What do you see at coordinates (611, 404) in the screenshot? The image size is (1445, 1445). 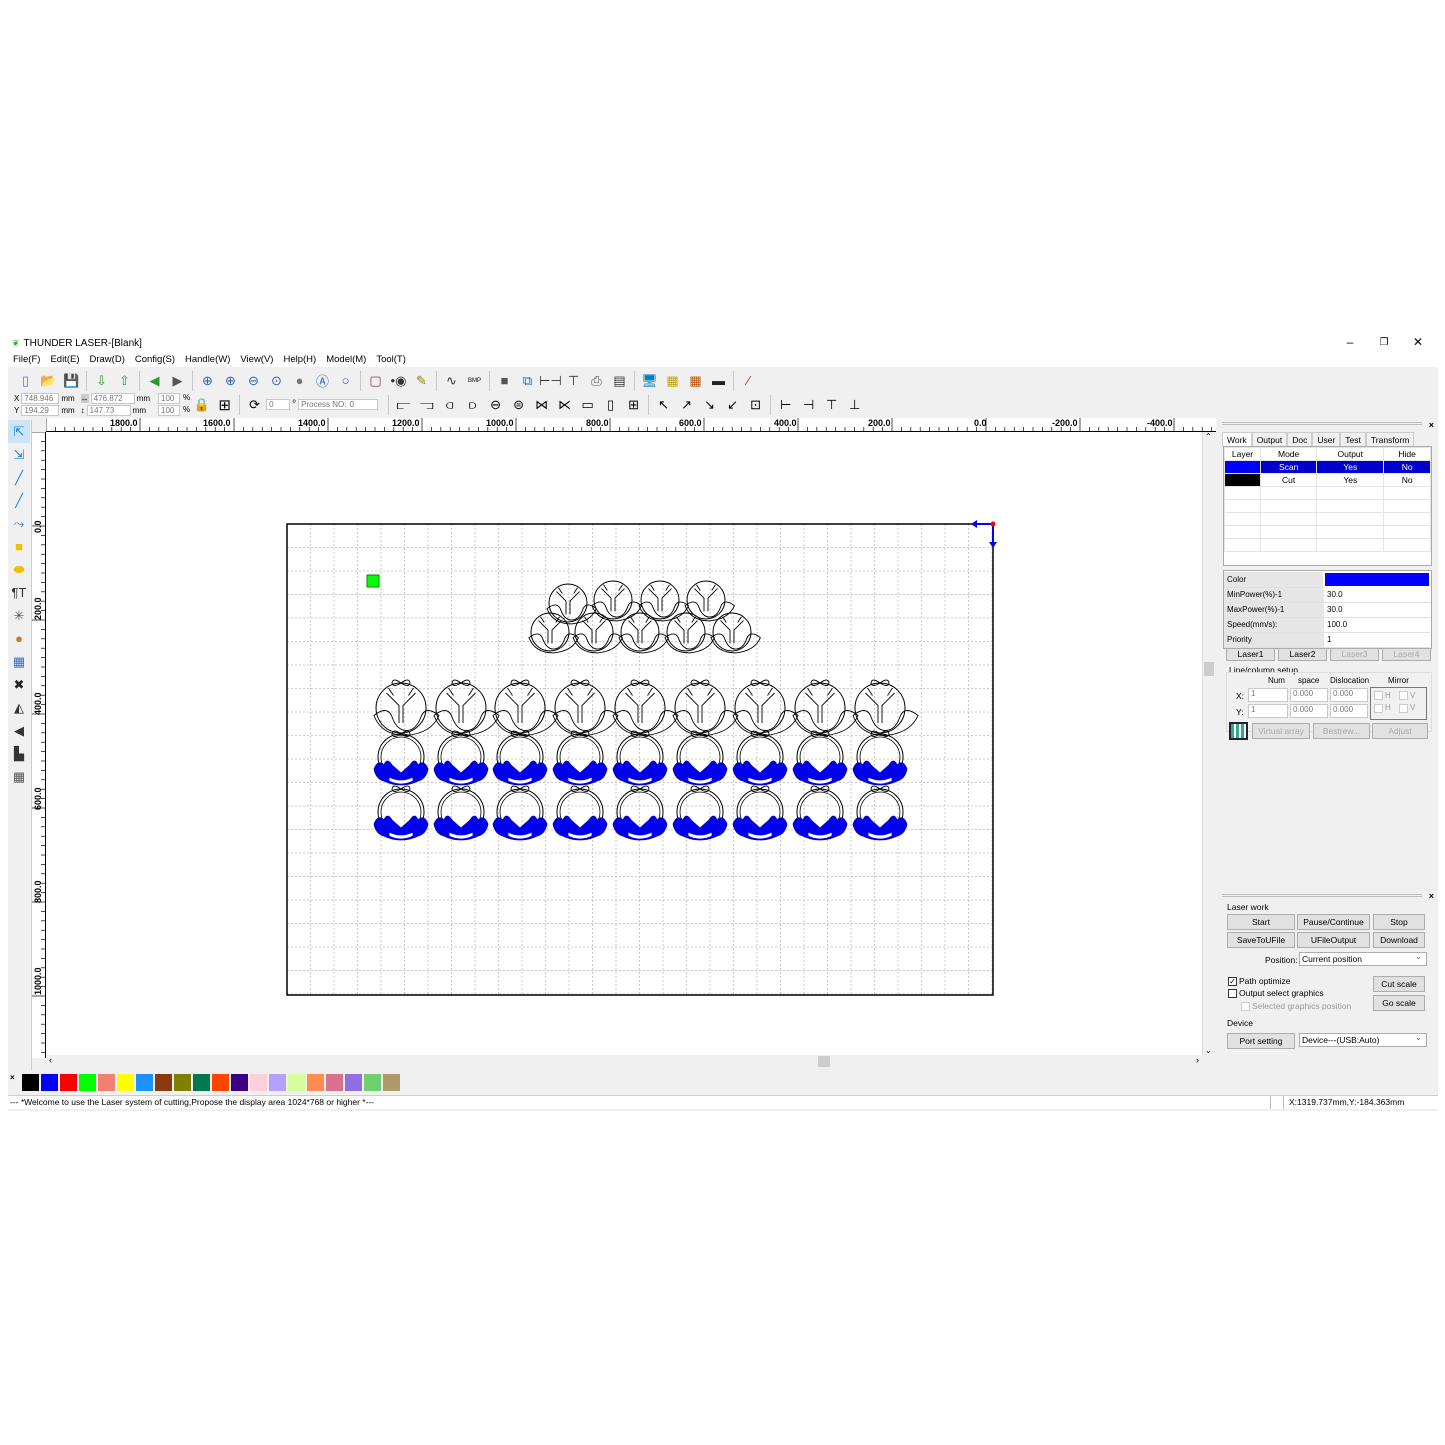 I see `same-height-icon: ▯` at bounding box center [611, 404].